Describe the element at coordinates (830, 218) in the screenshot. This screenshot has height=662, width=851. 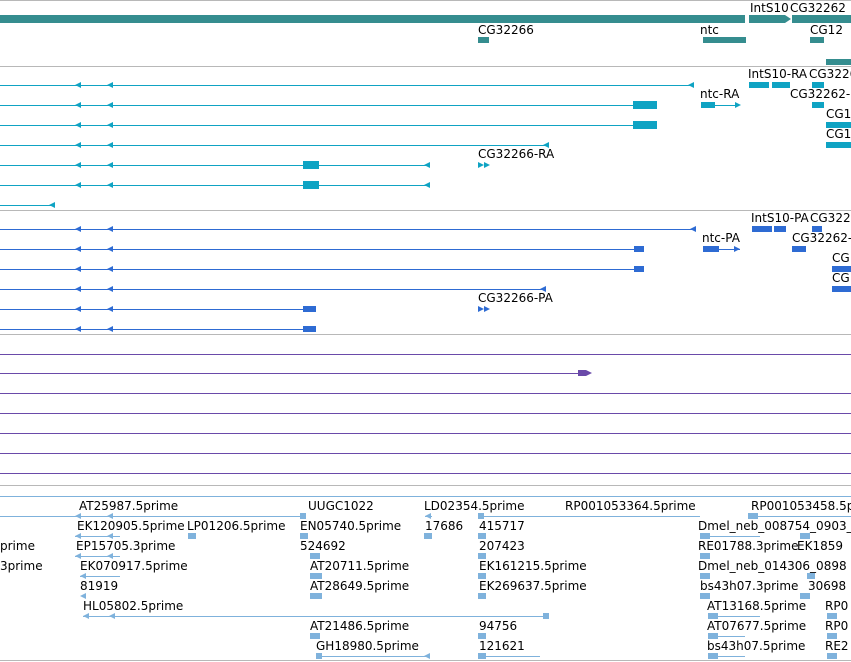
I see `protein-label-cg322: CG322` at that location.